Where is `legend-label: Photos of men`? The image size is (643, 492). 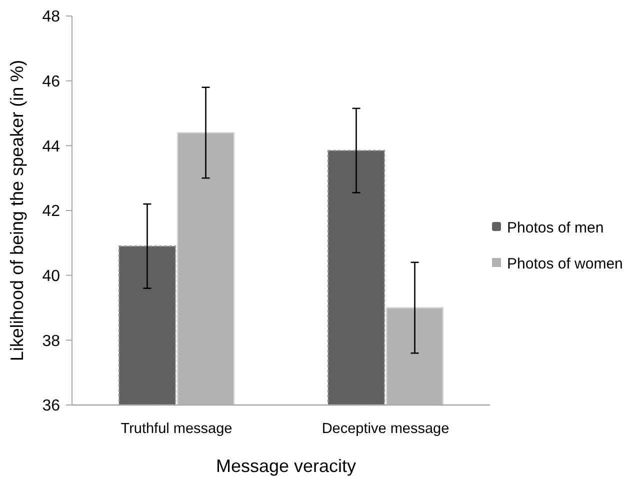
legend-label: Photos of men is located at coordinates (555, 227).